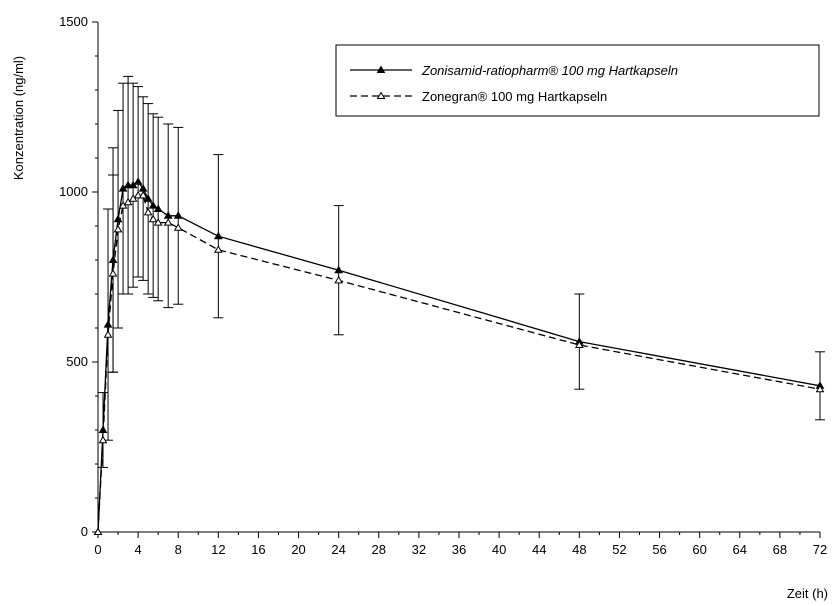 This screenshot has width=835, height=606. Describe the element at coordinates (740, 549) in the screenshot. I see `x-tick-label: 64` at that location.